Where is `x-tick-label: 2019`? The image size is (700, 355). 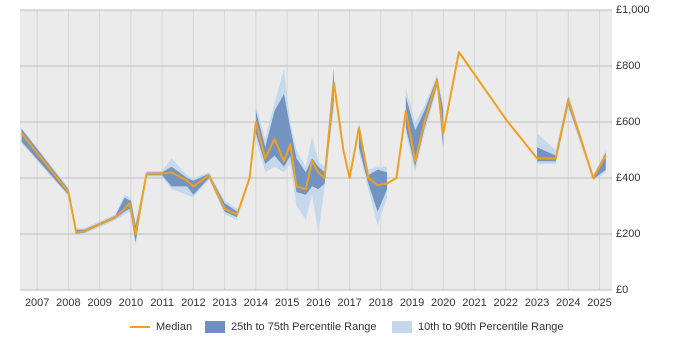
x-tick-label: 2019 is located at coordinates (412, 303).